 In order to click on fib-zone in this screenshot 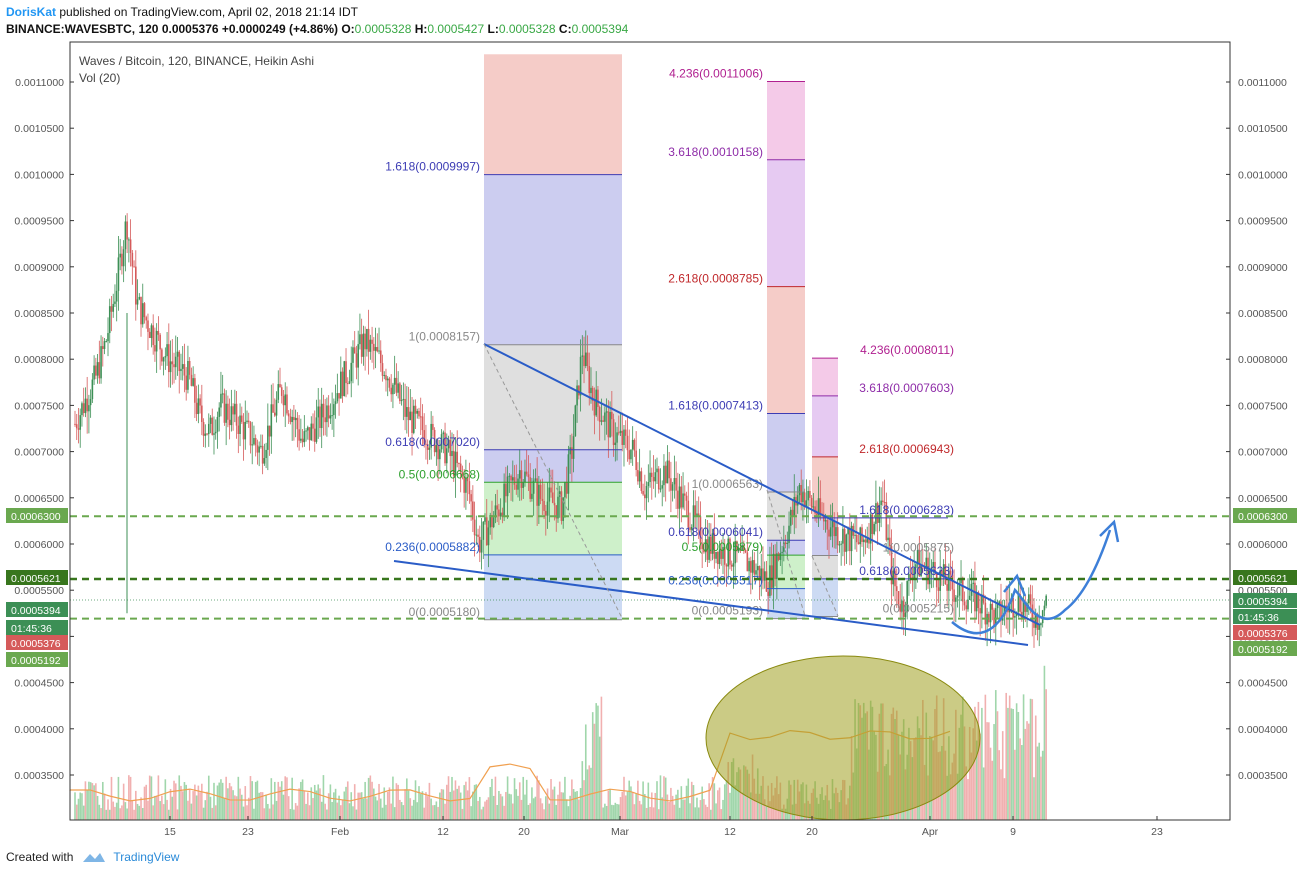, I will do `click(553, 397)`.